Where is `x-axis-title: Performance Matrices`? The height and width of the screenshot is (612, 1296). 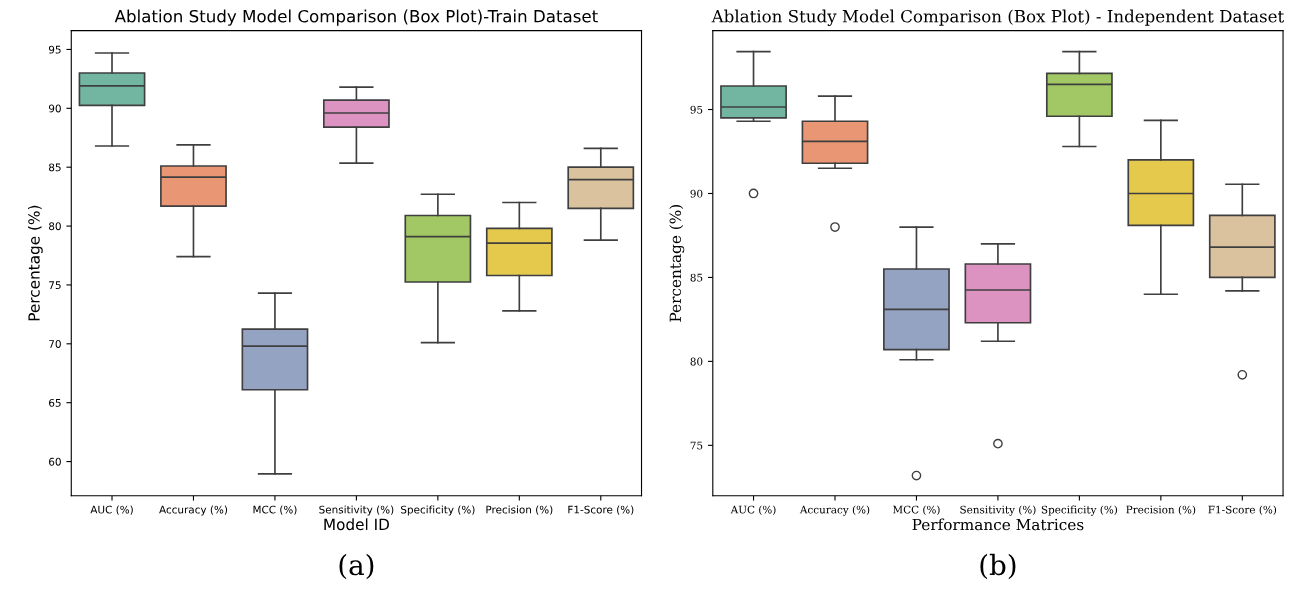
x-axis-title: Performance Matrices is located at coordinates (998, 524).